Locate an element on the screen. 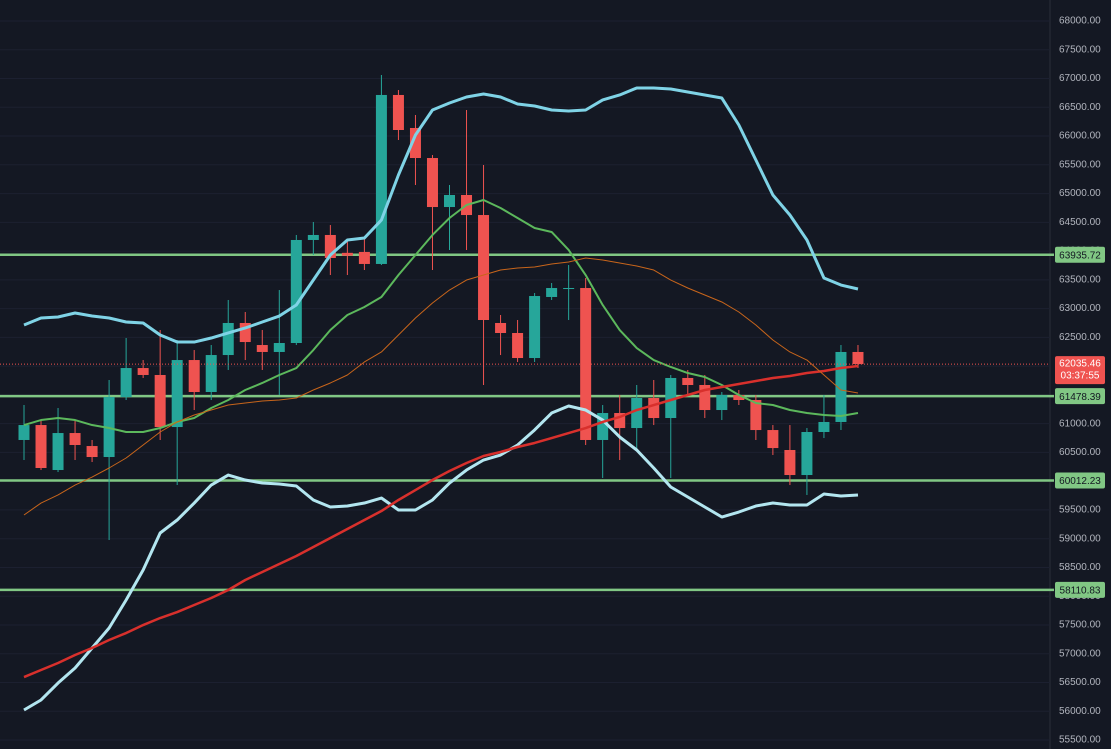  level-label: 61478.39 is located at coordinates (1080, 397).